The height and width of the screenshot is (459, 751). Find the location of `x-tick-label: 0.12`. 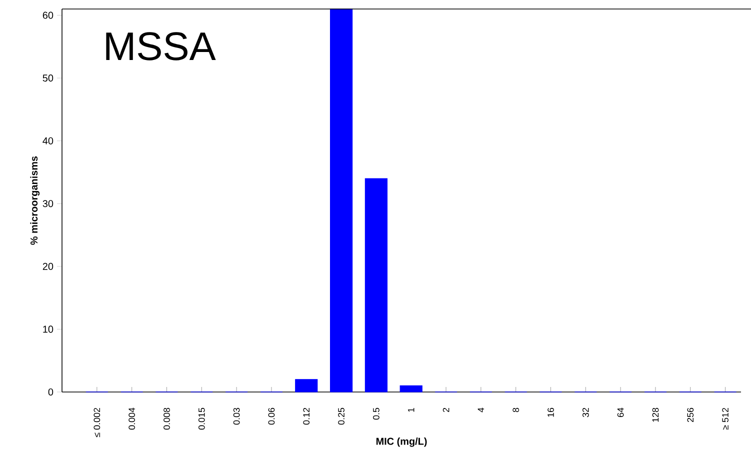

x-tick-label: 0.12 is located at coordinates (306, 416).